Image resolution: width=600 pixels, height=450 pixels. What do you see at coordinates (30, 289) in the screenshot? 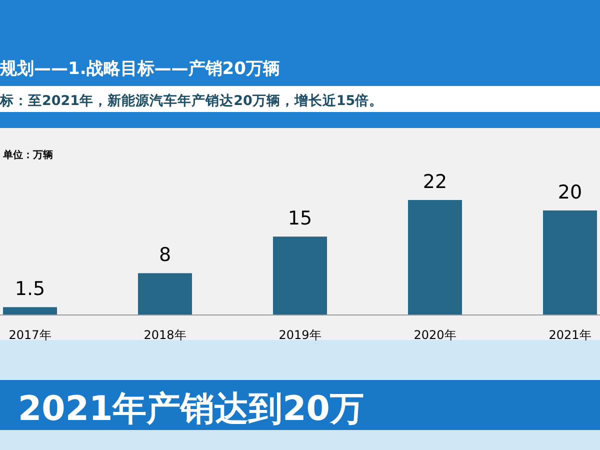
I see `data-label: 1.5` at bounding box center [30, 289].